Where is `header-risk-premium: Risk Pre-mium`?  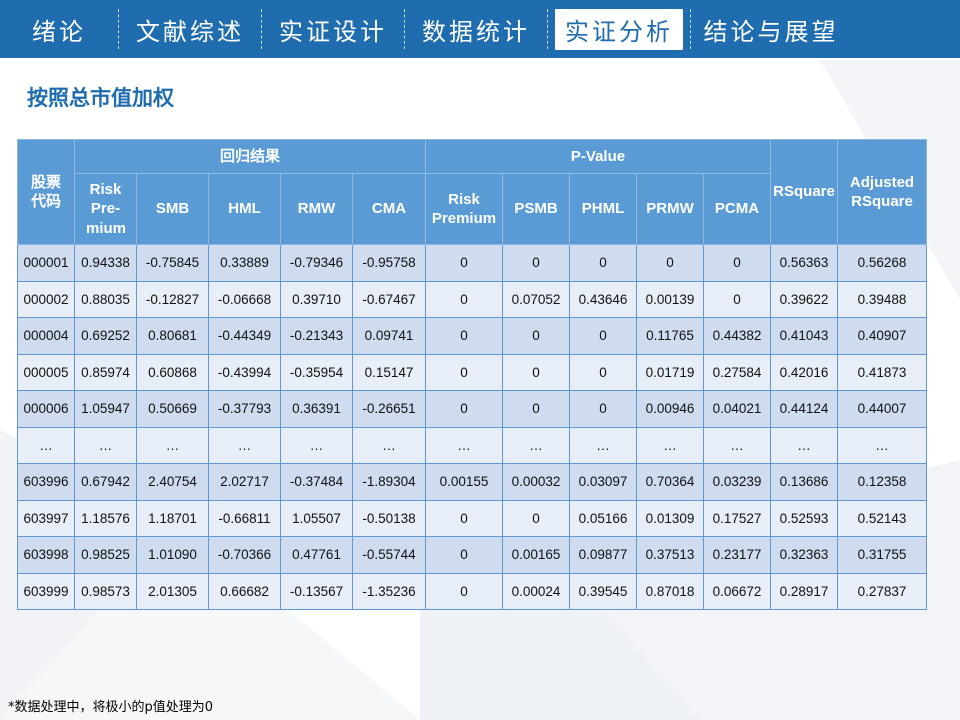 header-risk-premium: Risk Pre-mium is located at coordinates (105, 209).